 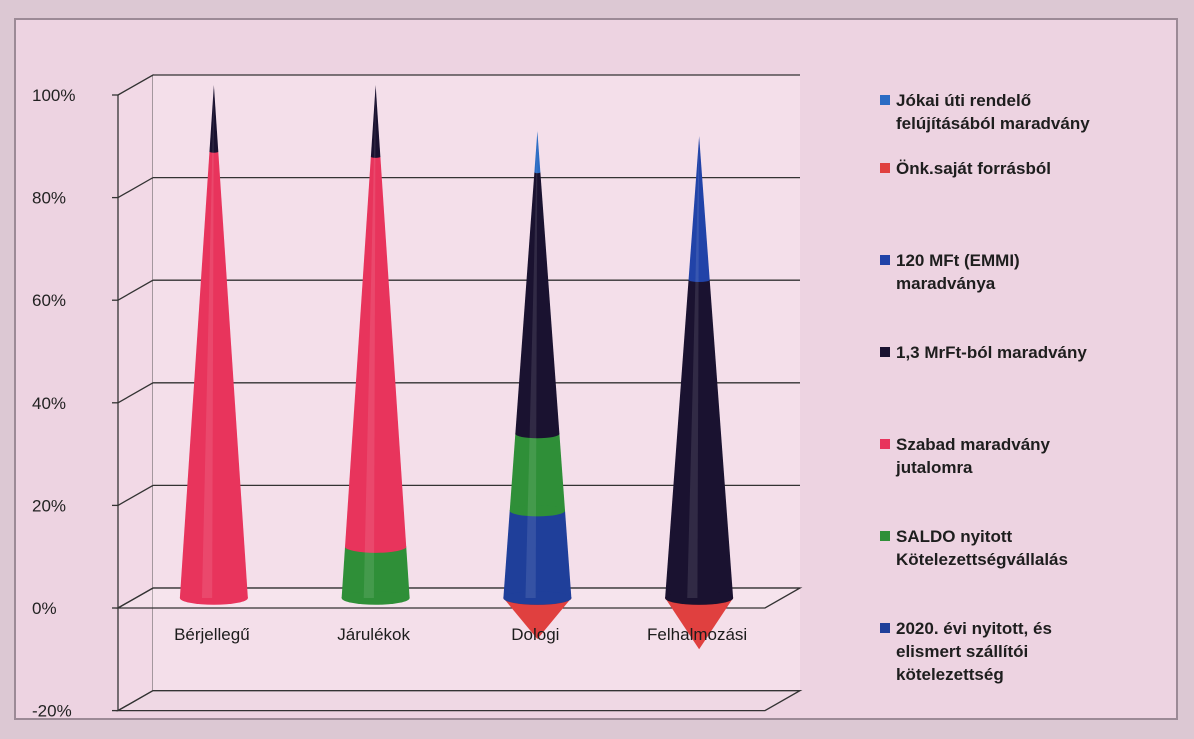 What do you see at coordinates (946, 283) in the screenshot?
I see `legend-label: maradványa` at bounding box center [946, 283].